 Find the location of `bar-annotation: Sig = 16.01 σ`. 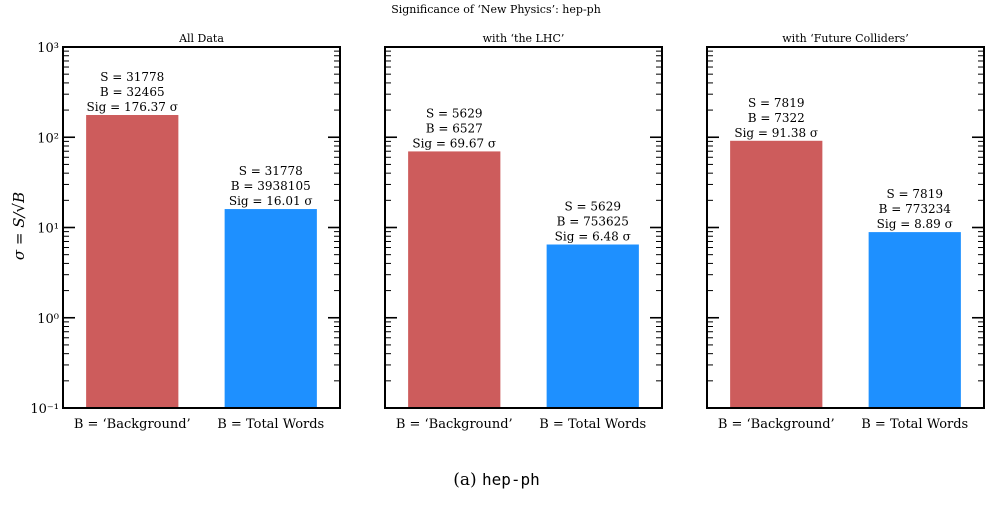

bar-annotation: Sig = 16.01 σ is located at coordinates (271, 201).